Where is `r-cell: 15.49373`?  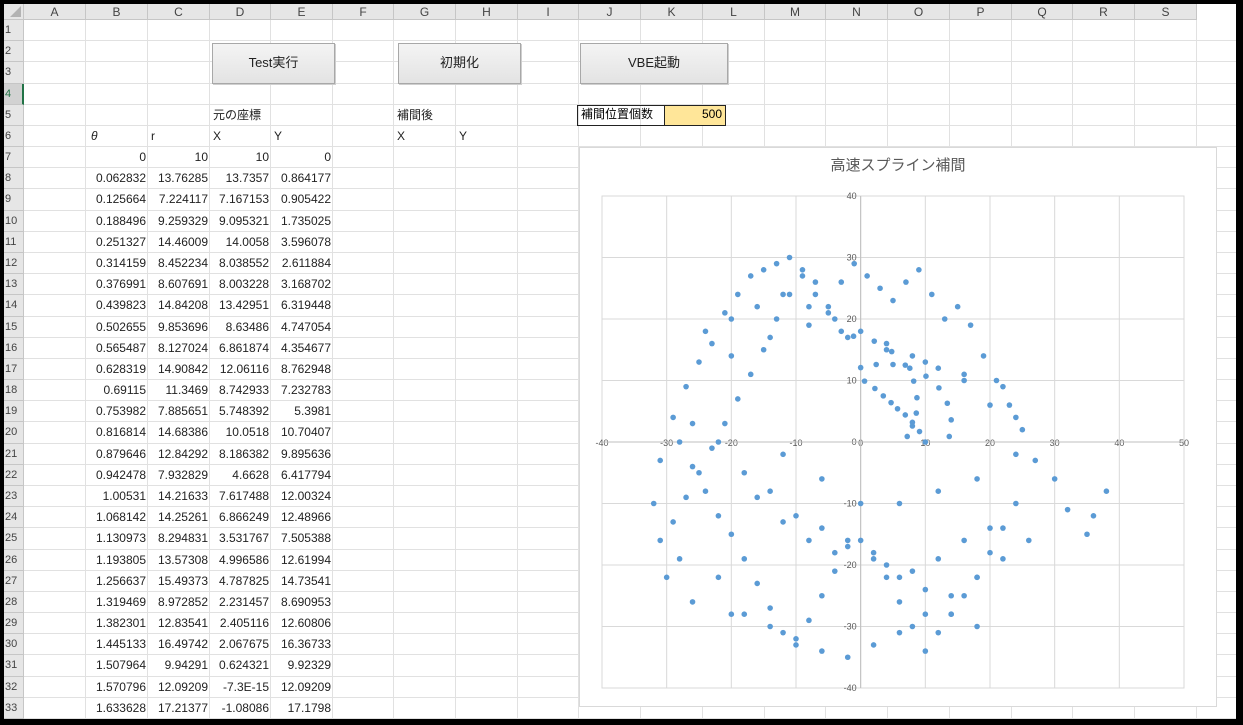 r-cell: 15.49373 is located at coordinates (182, 580).